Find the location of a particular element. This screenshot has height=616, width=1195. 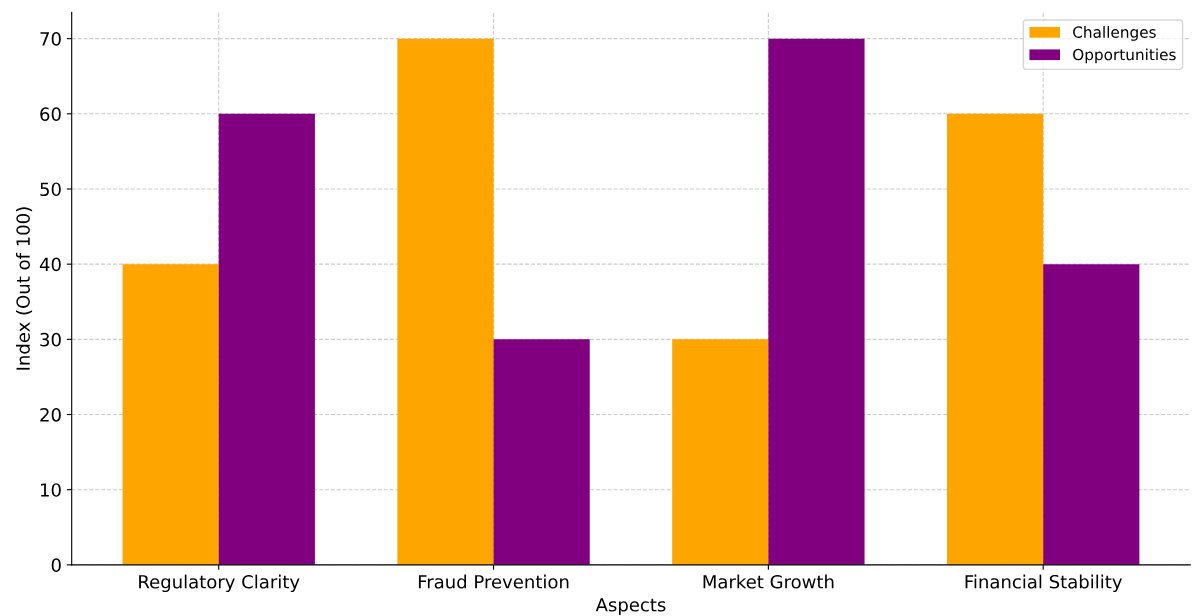

y-tick-label: 10 is located at coordinates (50, 490).